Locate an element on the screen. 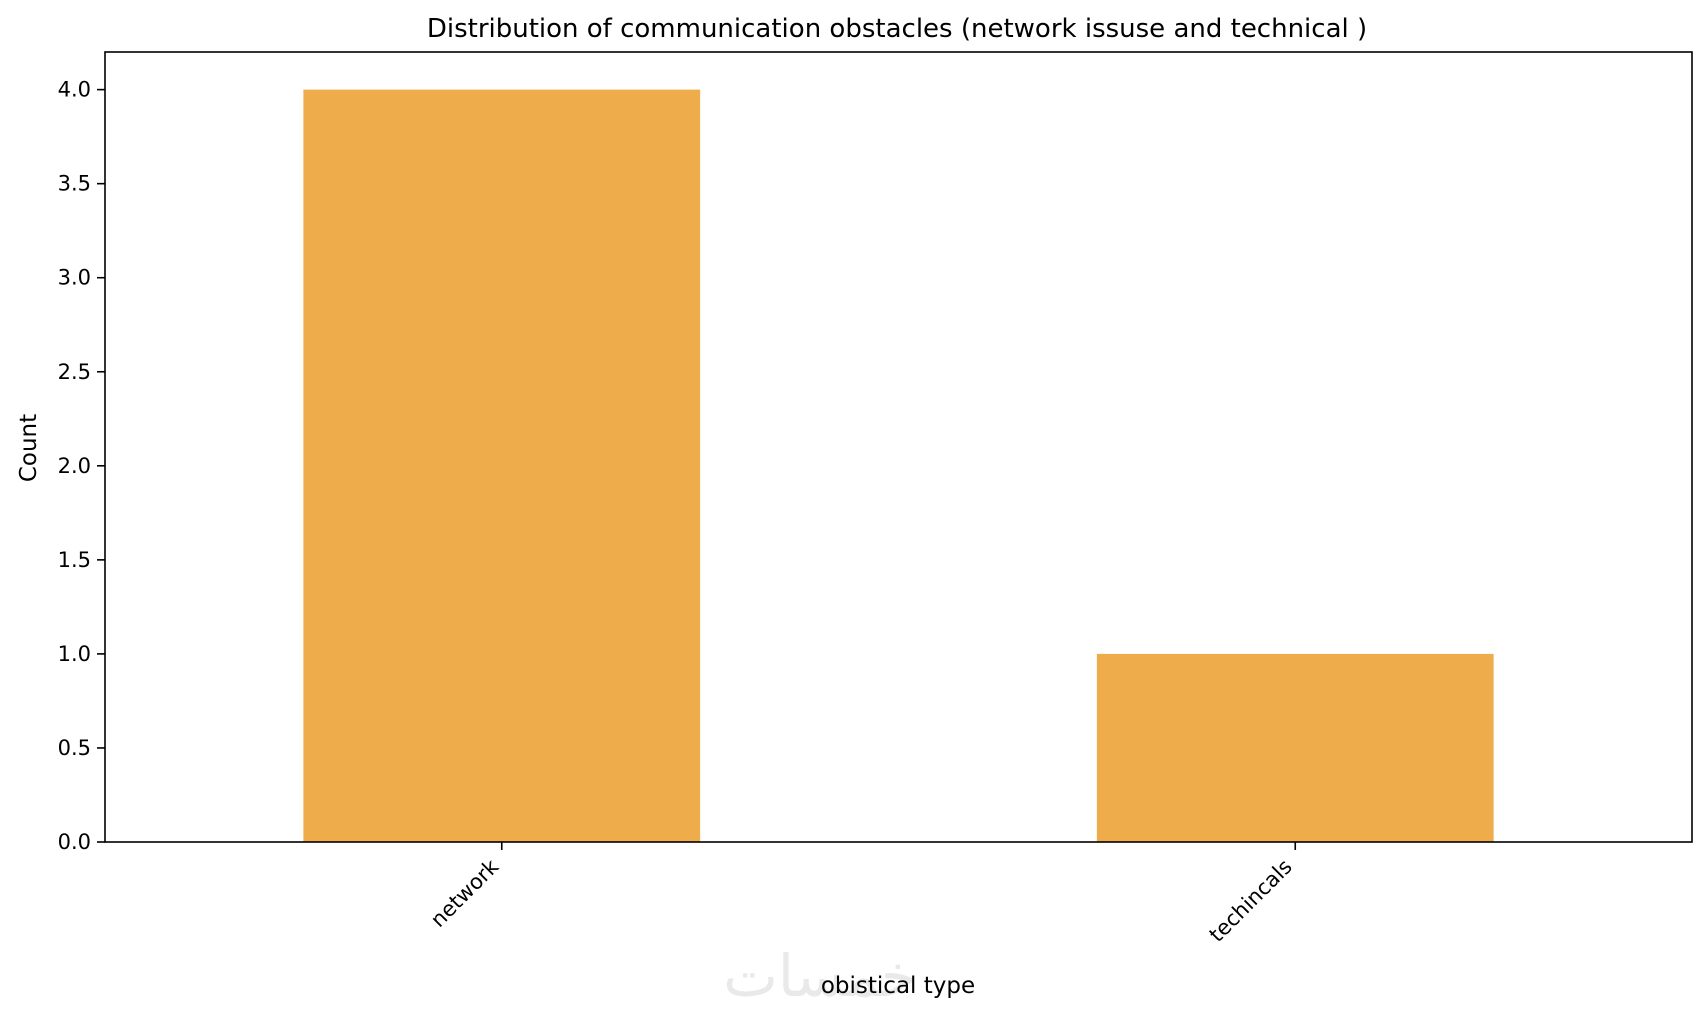 The height and width of the screenshot is (1016, 1703). x-tick-label-network: network is located at coordinates (465, 893).